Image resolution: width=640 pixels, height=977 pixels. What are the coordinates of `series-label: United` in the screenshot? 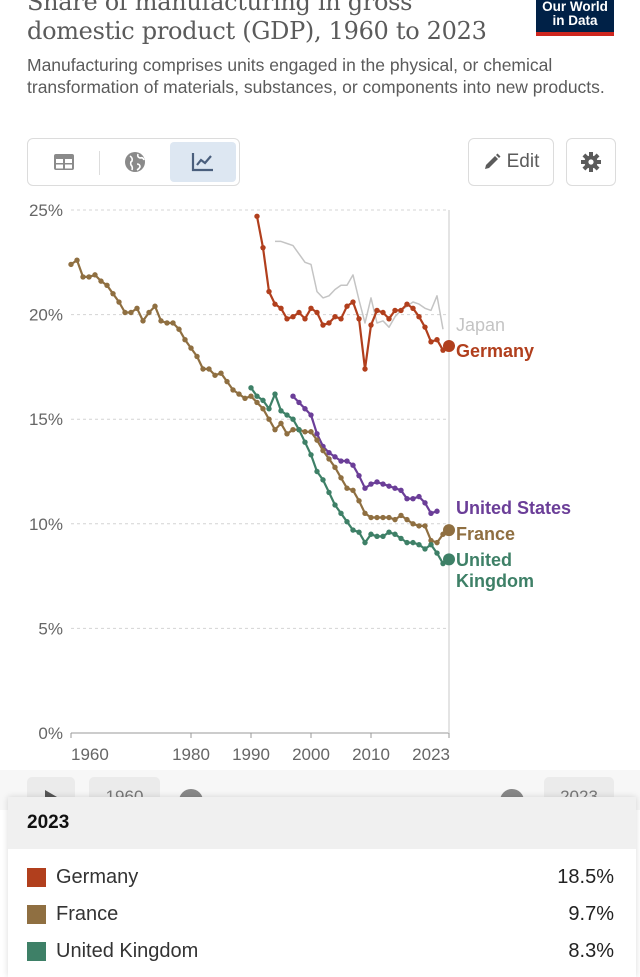 It's located at (484, 560).